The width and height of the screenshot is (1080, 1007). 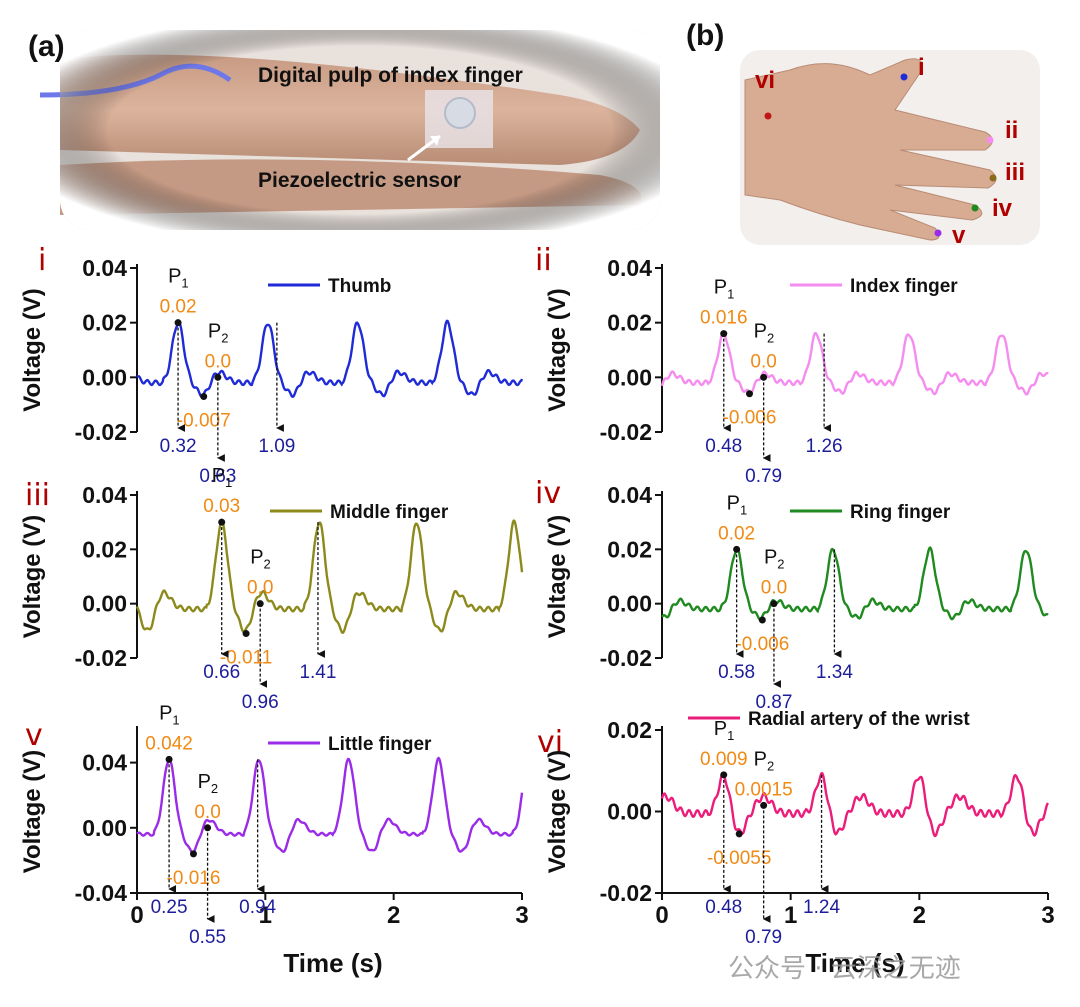 What do you see at coordinates (626, 893) in the screenshot?
I see `y-tick-label-vi-2: -0.02` at bounding box center [626, 893].